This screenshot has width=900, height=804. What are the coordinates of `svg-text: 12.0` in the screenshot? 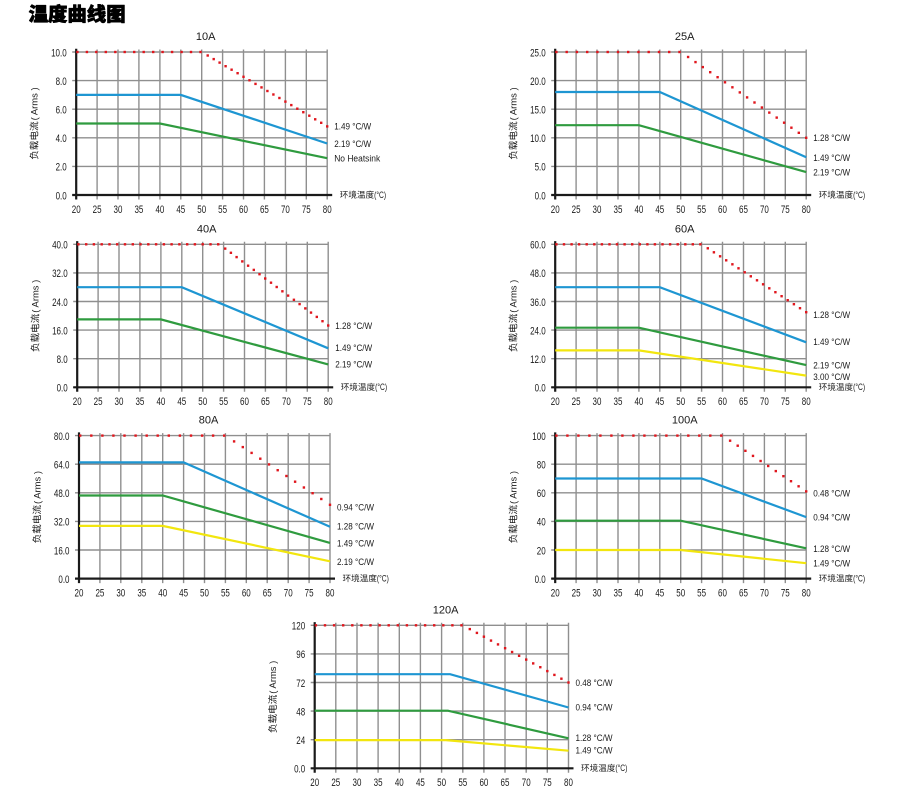 It's located at (538, 360).